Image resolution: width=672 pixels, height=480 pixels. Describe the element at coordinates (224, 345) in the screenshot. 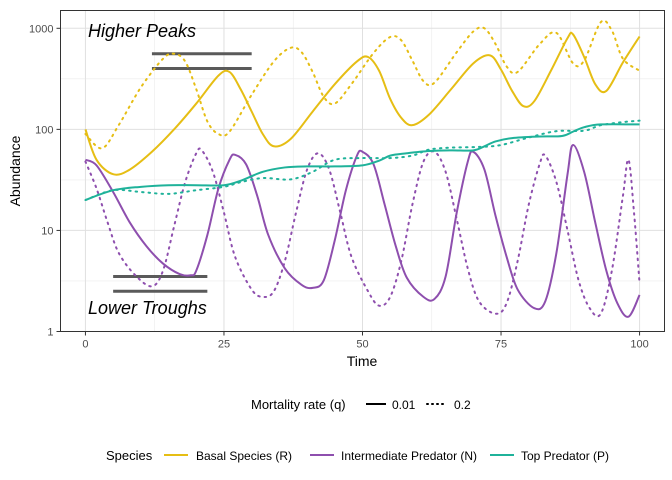

I see `x-tick-label: 25` at that location.